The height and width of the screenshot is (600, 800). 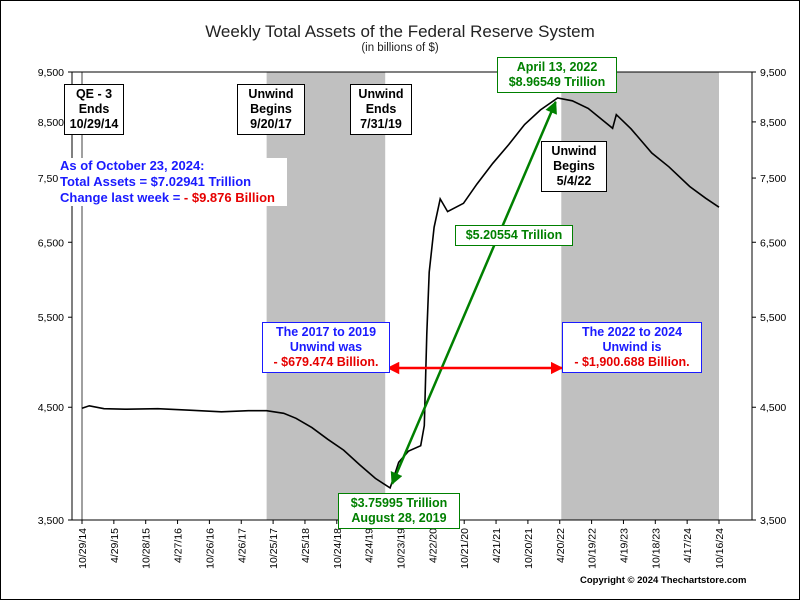 I want to click on x-tick-label: 10/16/24, so click(x=720, y=548).